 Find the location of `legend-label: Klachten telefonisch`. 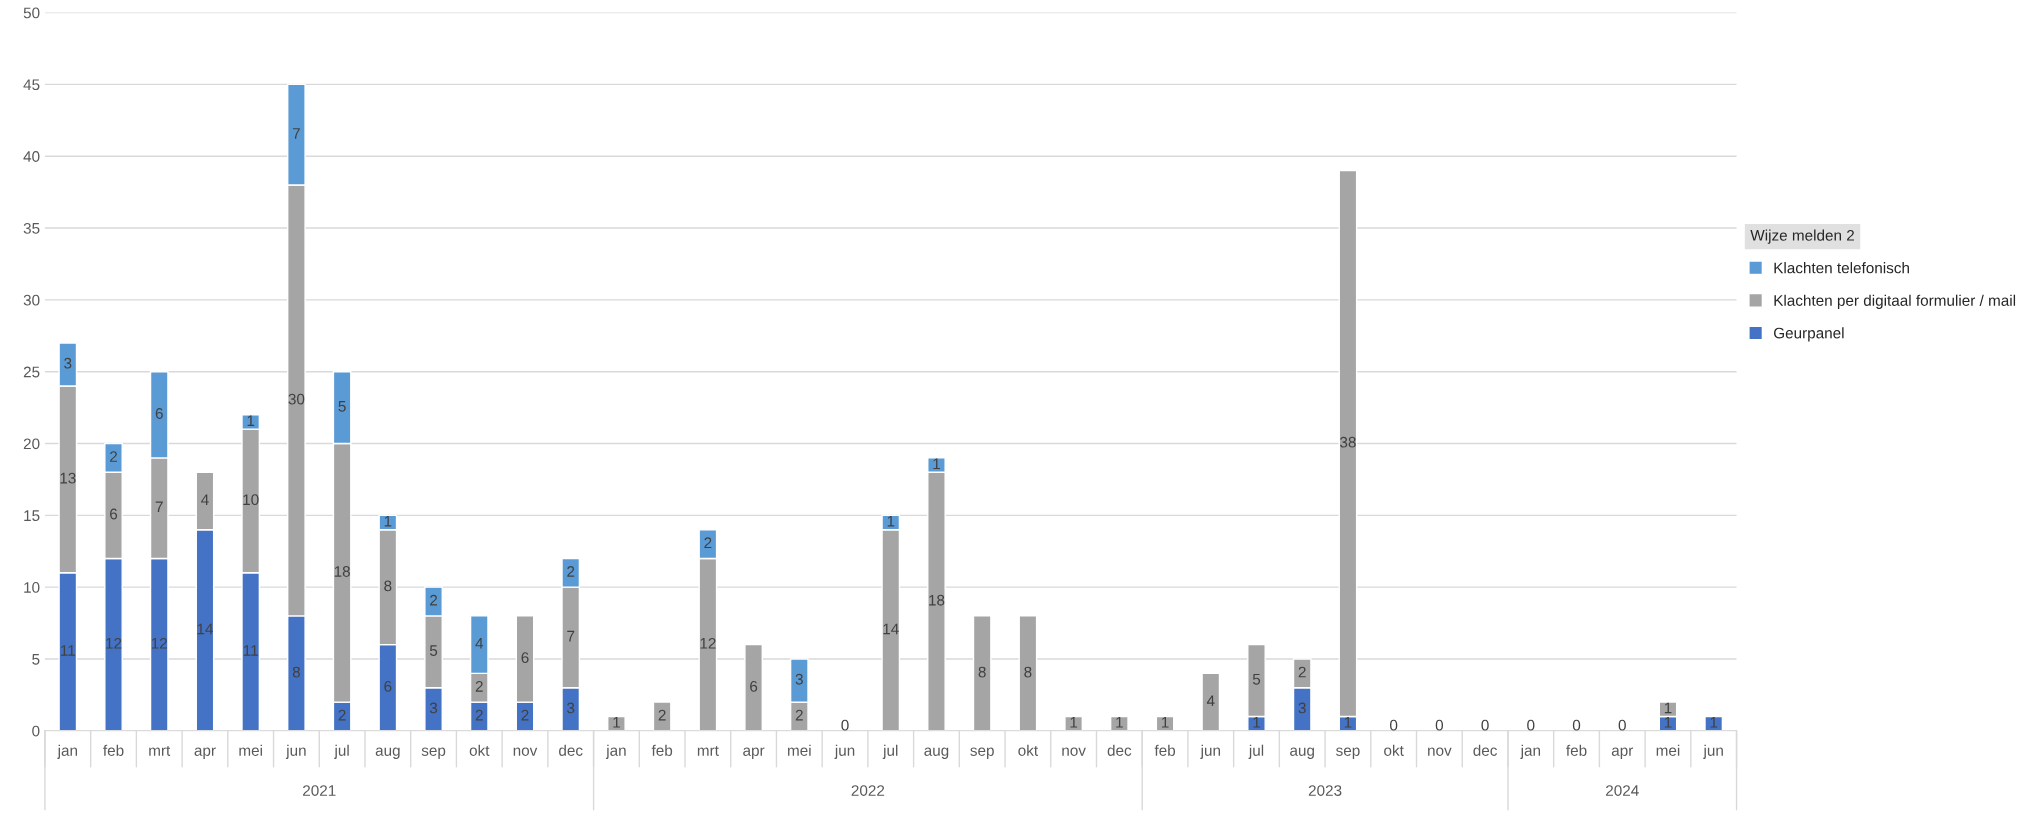

legend-label: Klachten telefonisch is located at coordinates (1841, 268).